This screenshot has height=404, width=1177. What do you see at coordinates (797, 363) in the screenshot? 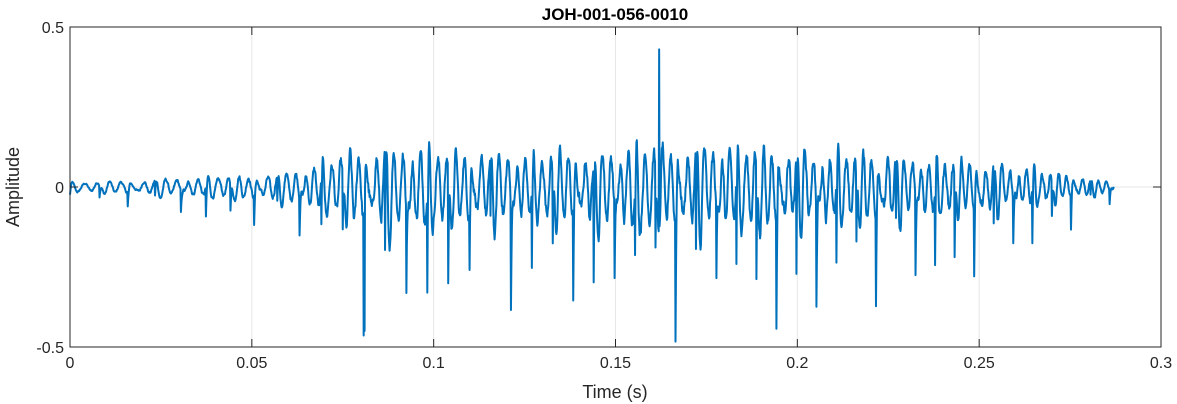
I see `x-tick-label: 0.2` at bounding box center [797, 363].